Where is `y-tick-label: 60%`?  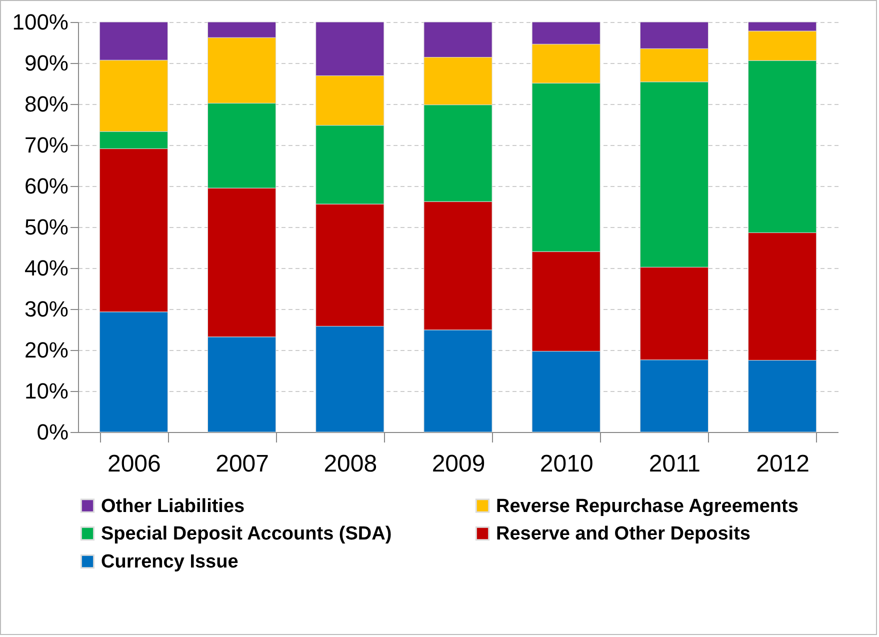 y-tick-label: 60% is located at coordinates (46, 186).